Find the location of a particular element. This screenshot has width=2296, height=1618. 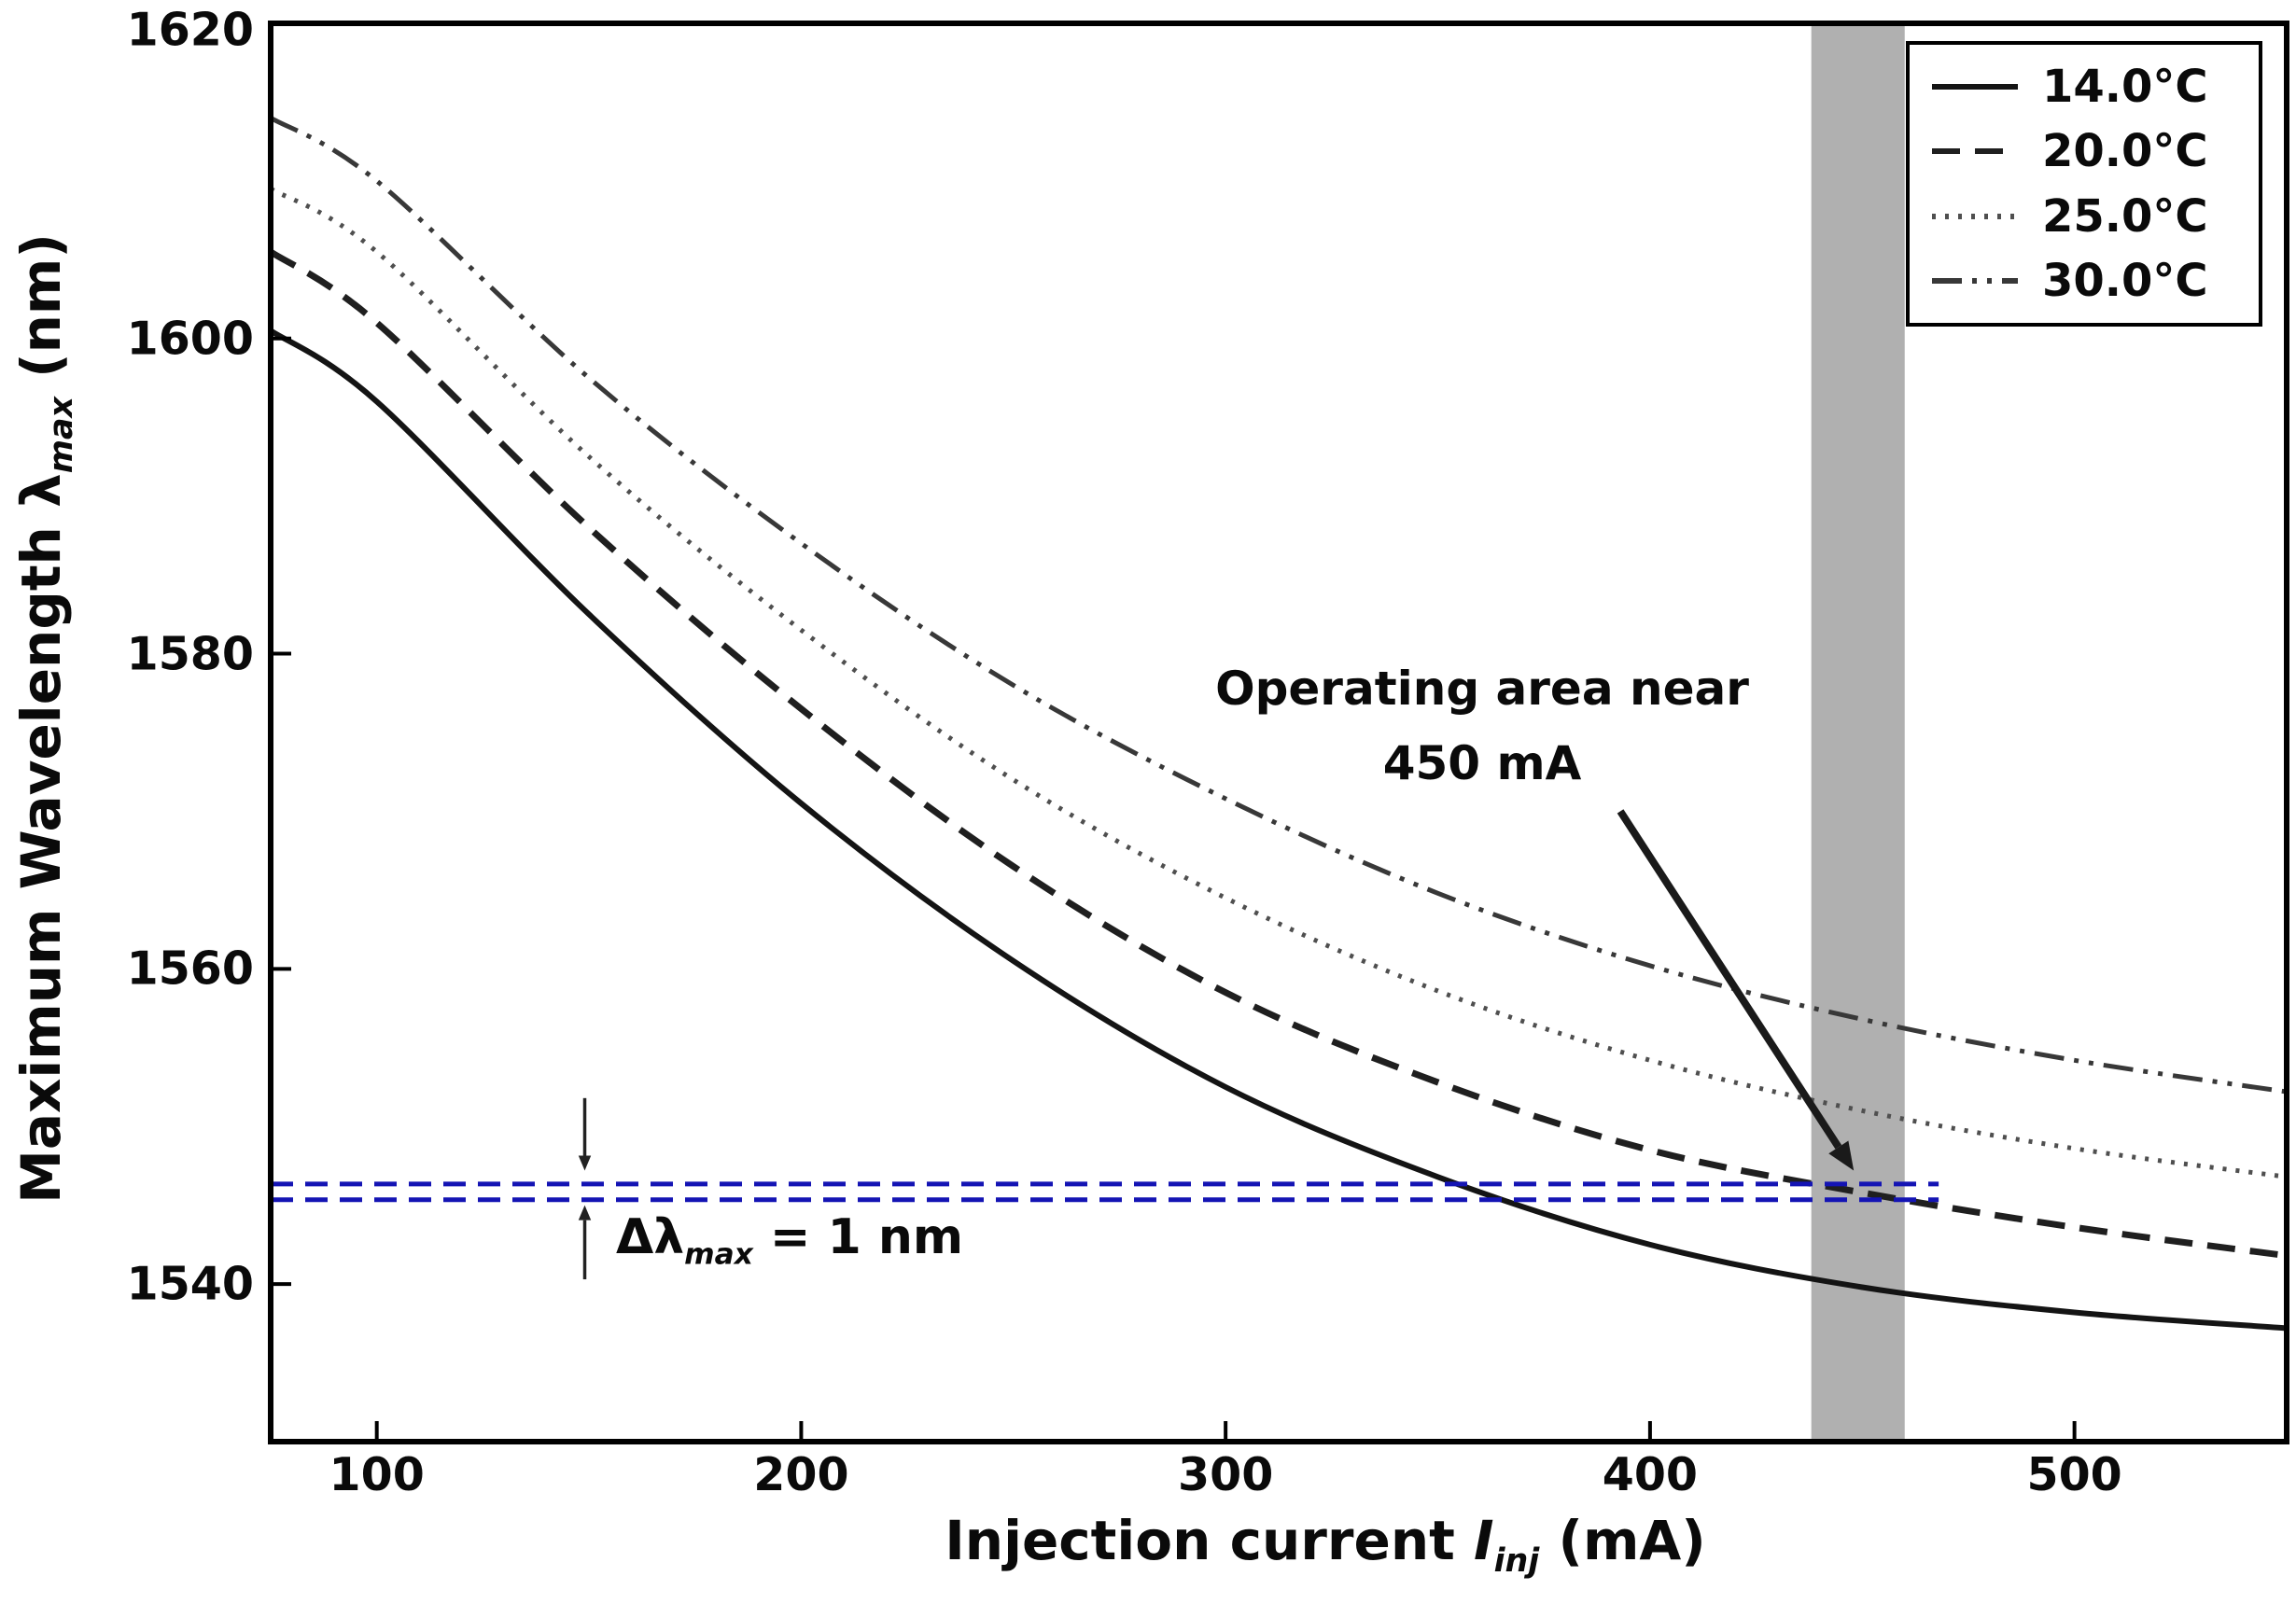

y-axis-label-subscript: max is located at coordinates (61, 435).